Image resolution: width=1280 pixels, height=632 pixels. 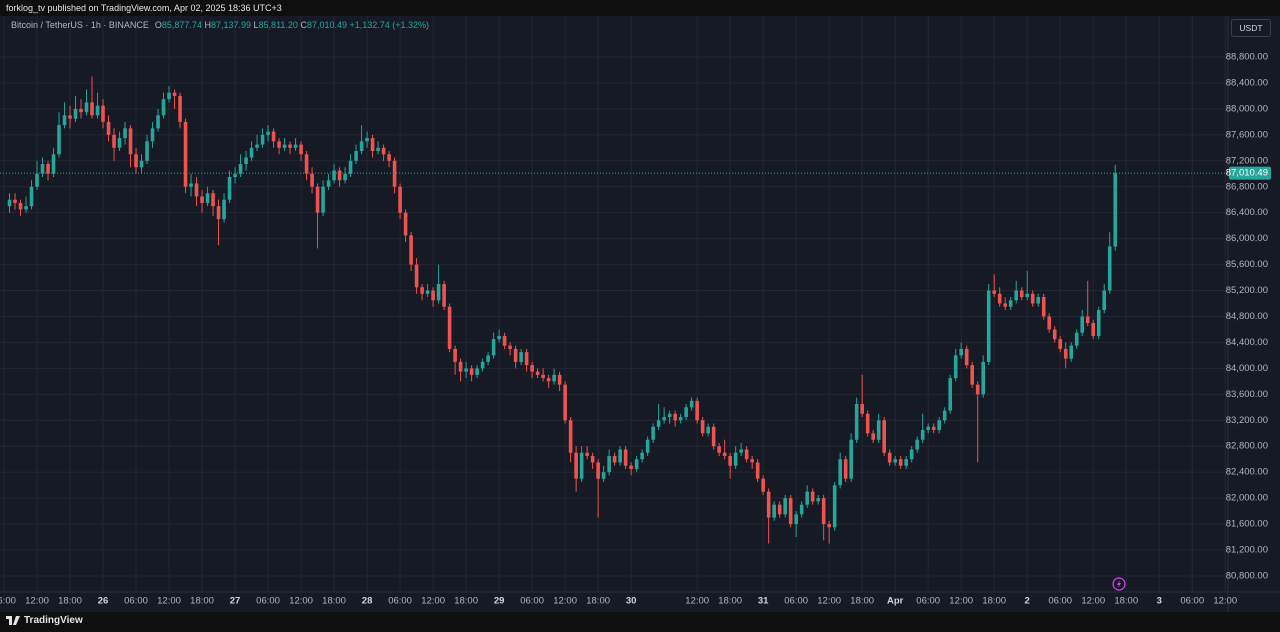 What do you see at coordinates (1251, 28) in the screenshot?
I see `currency-button: USDT` at bounding box center [1251, 28].